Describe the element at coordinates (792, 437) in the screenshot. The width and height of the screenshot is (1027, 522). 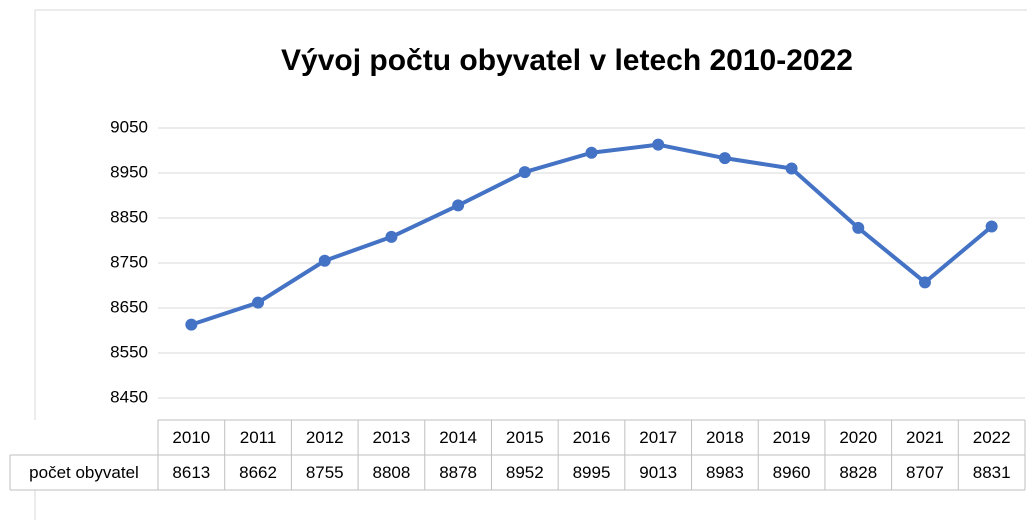
I see `x-tick-label: 2019` at that location.